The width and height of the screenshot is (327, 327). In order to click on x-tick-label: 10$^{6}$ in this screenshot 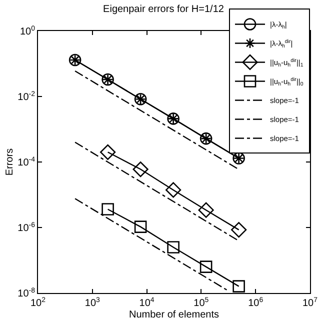, I will do `click(256, 302)`.